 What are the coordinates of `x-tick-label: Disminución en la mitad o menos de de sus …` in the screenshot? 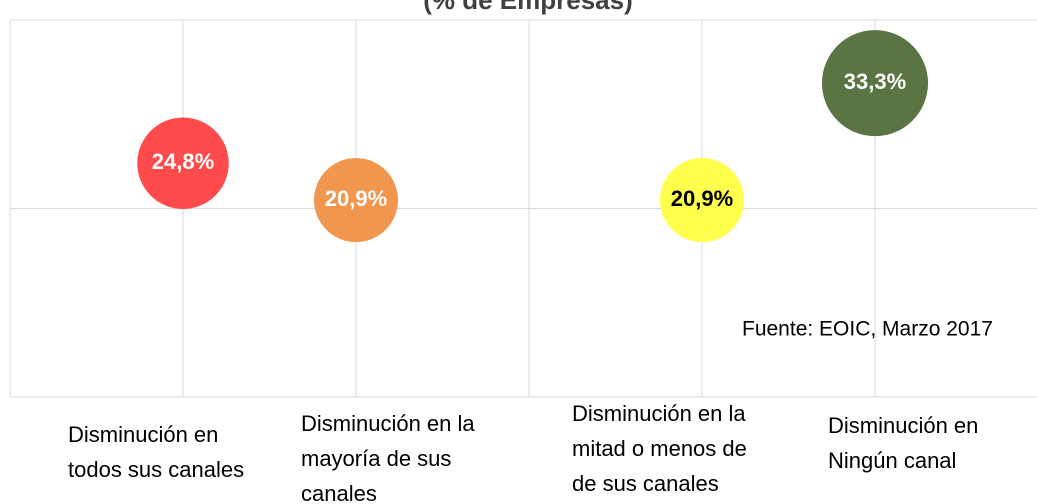 It's located at (659, 448).